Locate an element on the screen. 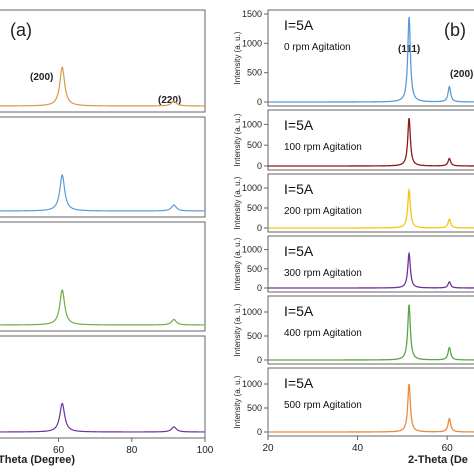 The width and height of the screenshot is (474, 474). right-x-tick-label: 60 is located at coordinates (448, 448).